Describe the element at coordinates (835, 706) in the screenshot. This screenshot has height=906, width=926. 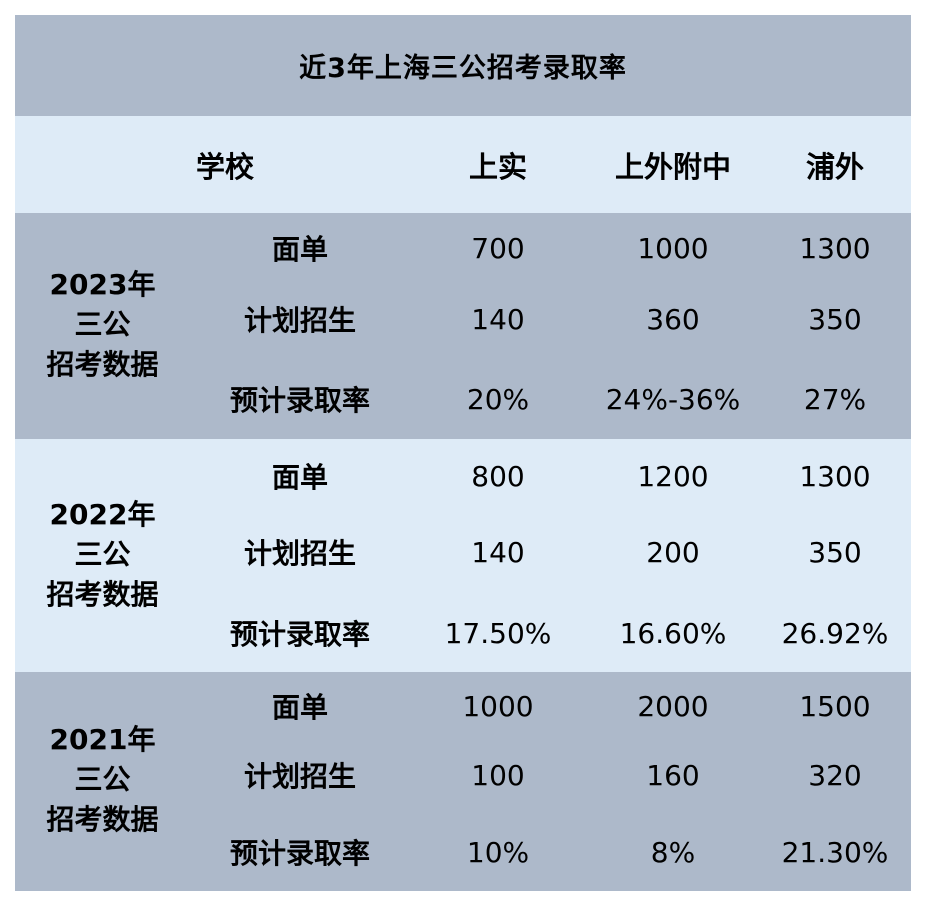
I see `table-cell: 1500` at that location.